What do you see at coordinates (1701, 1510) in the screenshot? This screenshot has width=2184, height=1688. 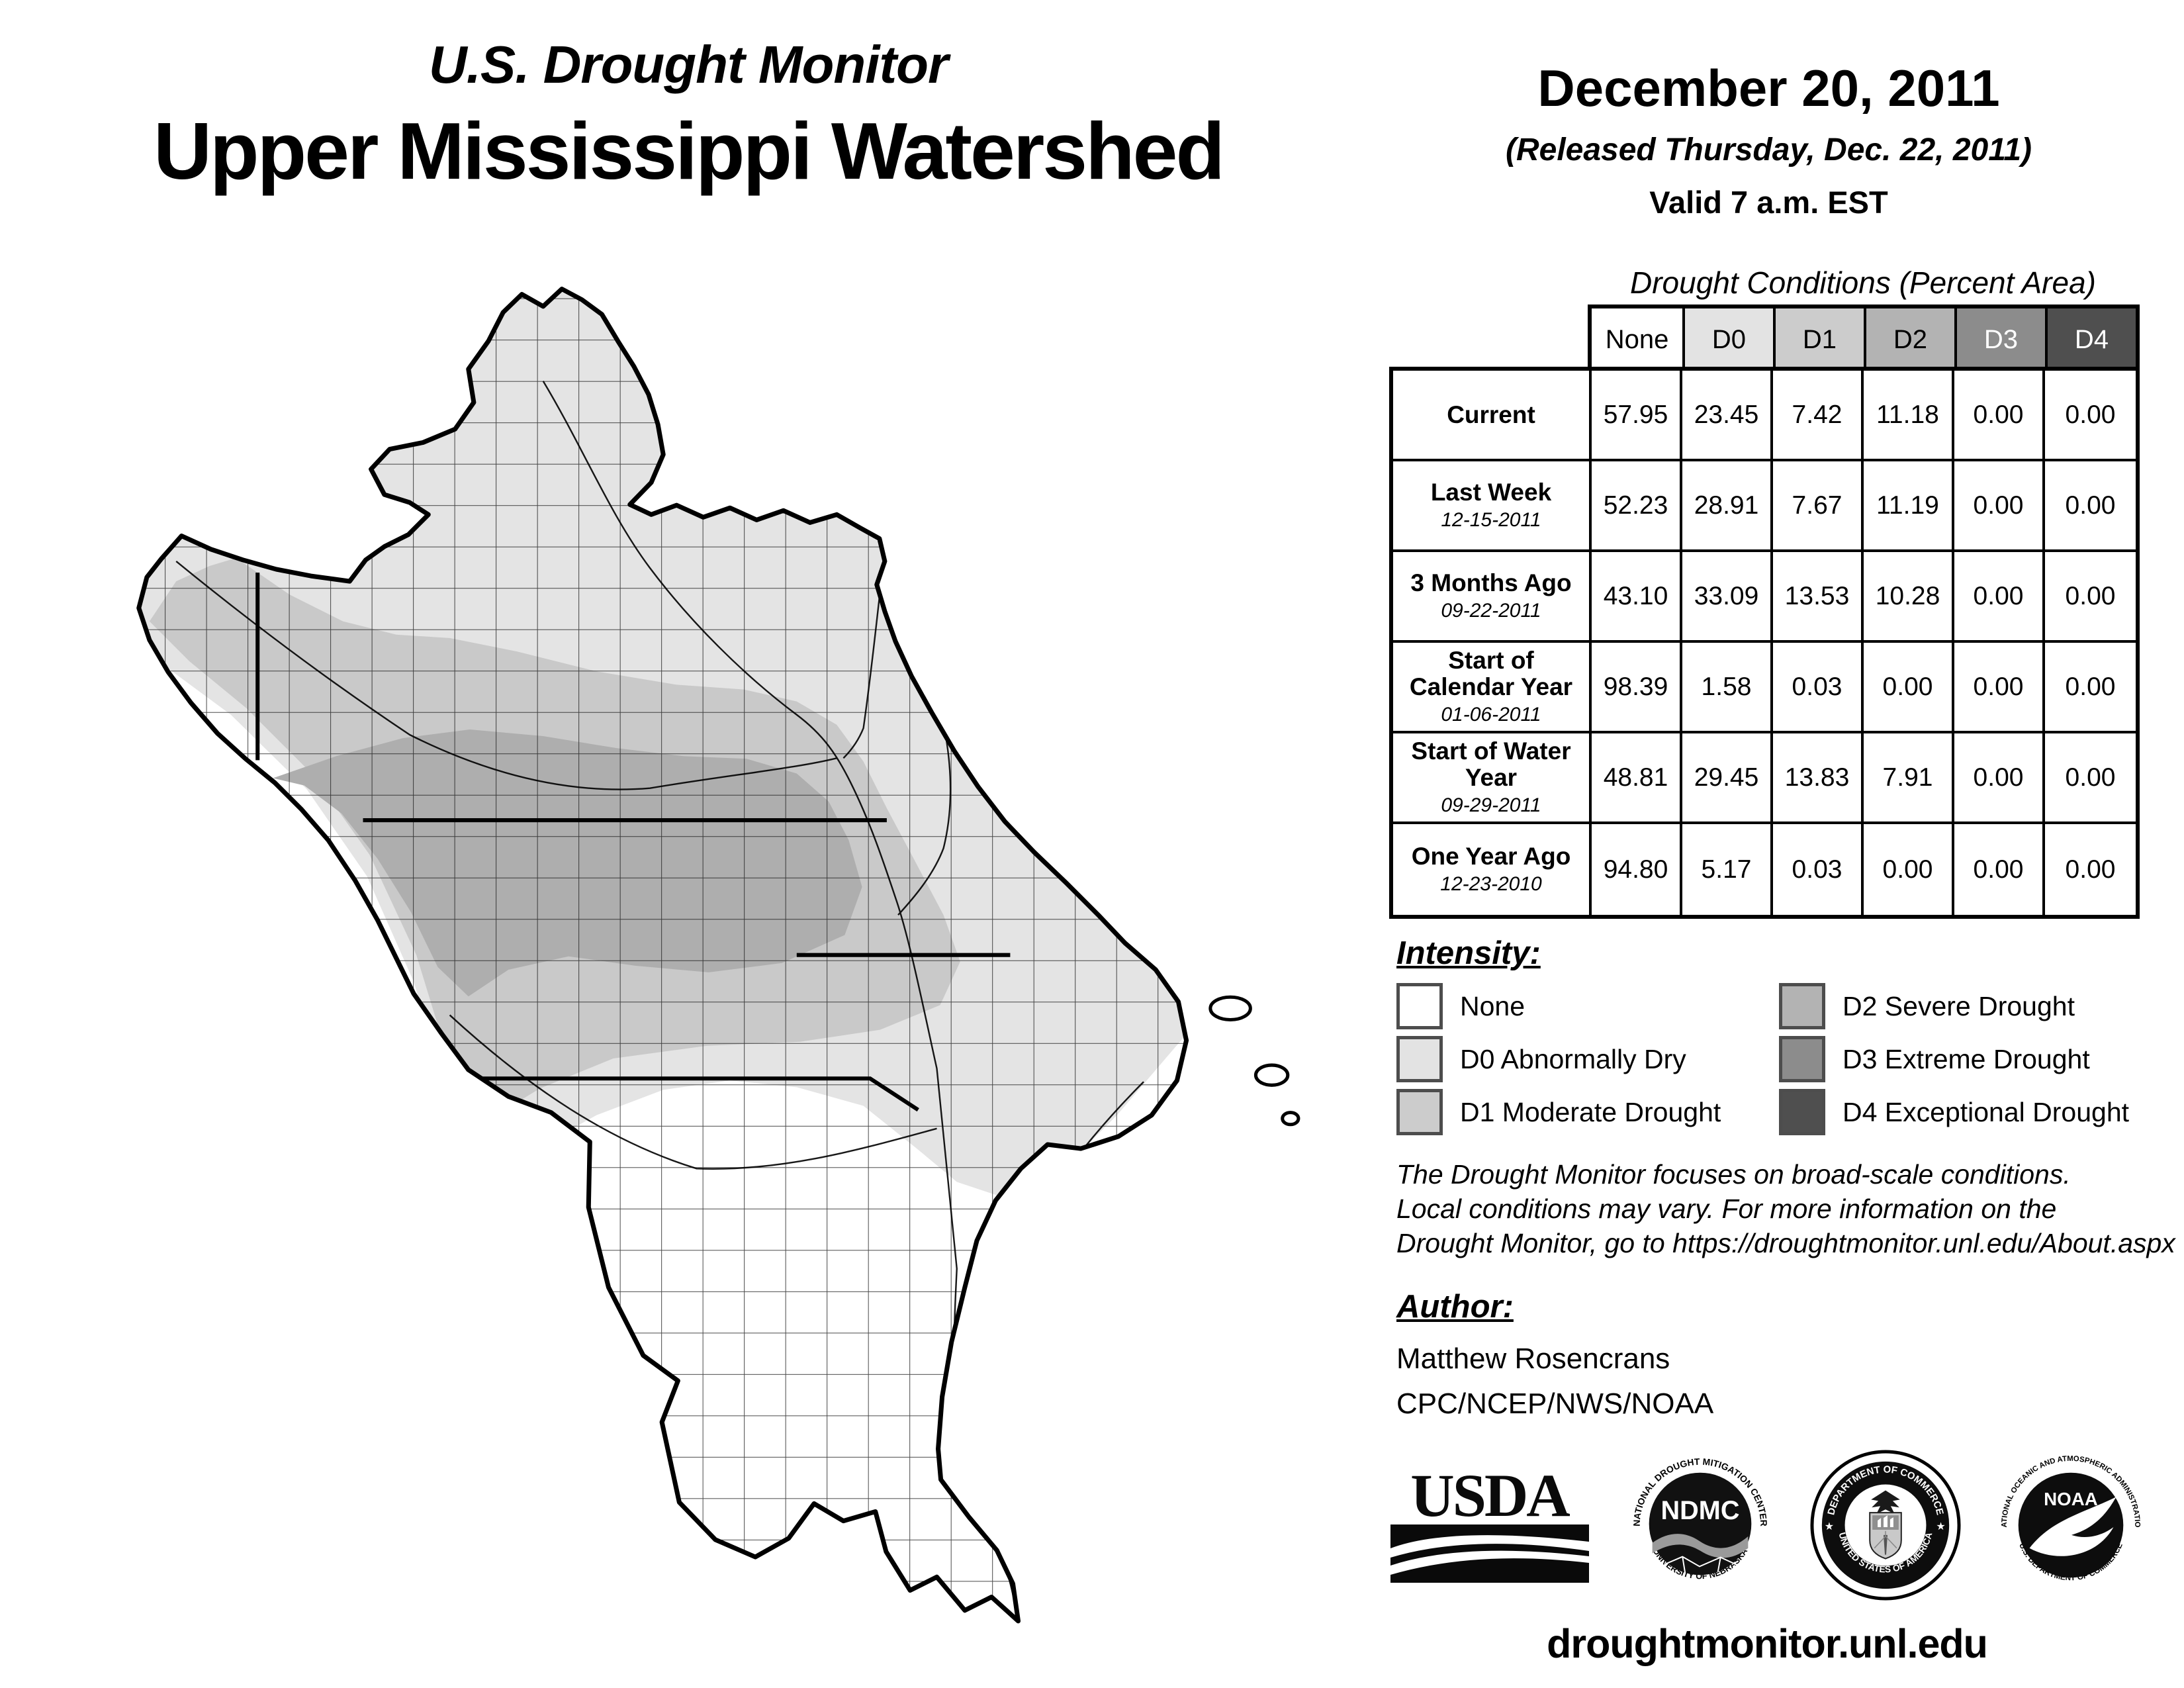 I see `ndmc-logo-text: NDMC` at bounding box center [1701, 1510].